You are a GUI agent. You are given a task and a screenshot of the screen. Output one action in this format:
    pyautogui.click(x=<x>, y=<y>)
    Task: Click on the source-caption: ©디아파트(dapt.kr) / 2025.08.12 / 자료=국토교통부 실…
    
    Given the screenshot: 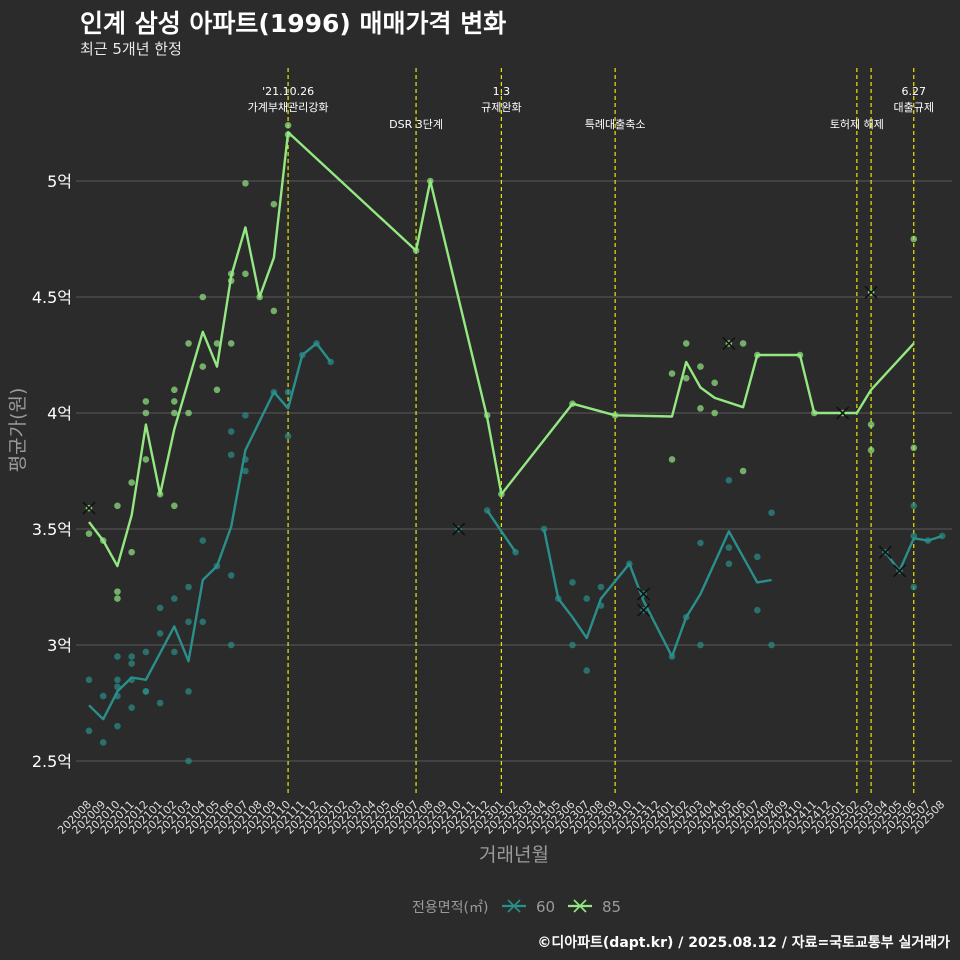 What is the action you would take?
    pyautogui.click(x=743, y=943)
    